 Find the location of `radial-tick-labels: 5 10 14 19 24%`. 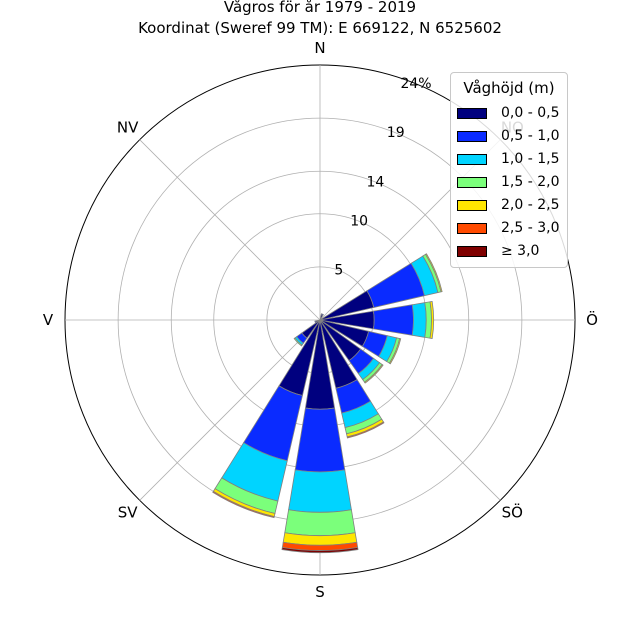

radial-tick-labels: 5 10 14 19 24% is located at coordinates (382, 177).